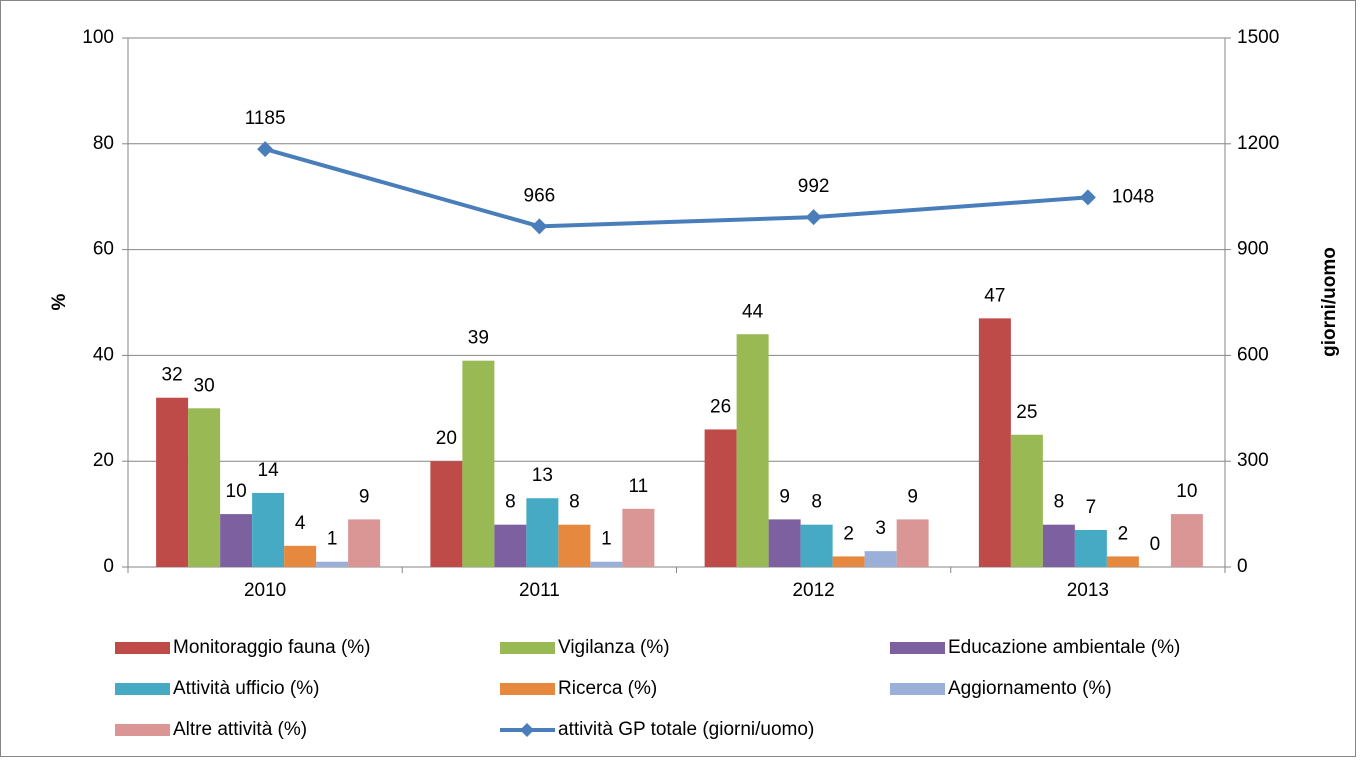 The image size is (1360, 765). What do you see at coordinates (103, 460) in the screenshot?
I see `y-tick-label: 20` at bounding box center [103, 460].